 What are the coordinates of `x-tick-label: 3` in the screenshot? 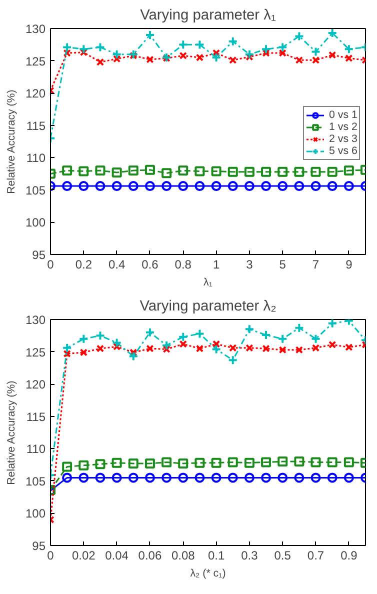 It's located at (250, 265).